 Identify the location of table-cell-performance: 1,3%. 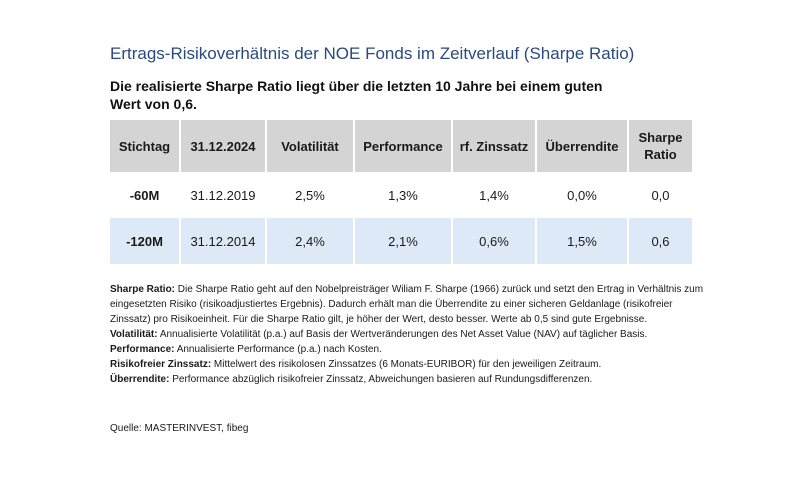
(402, 195).